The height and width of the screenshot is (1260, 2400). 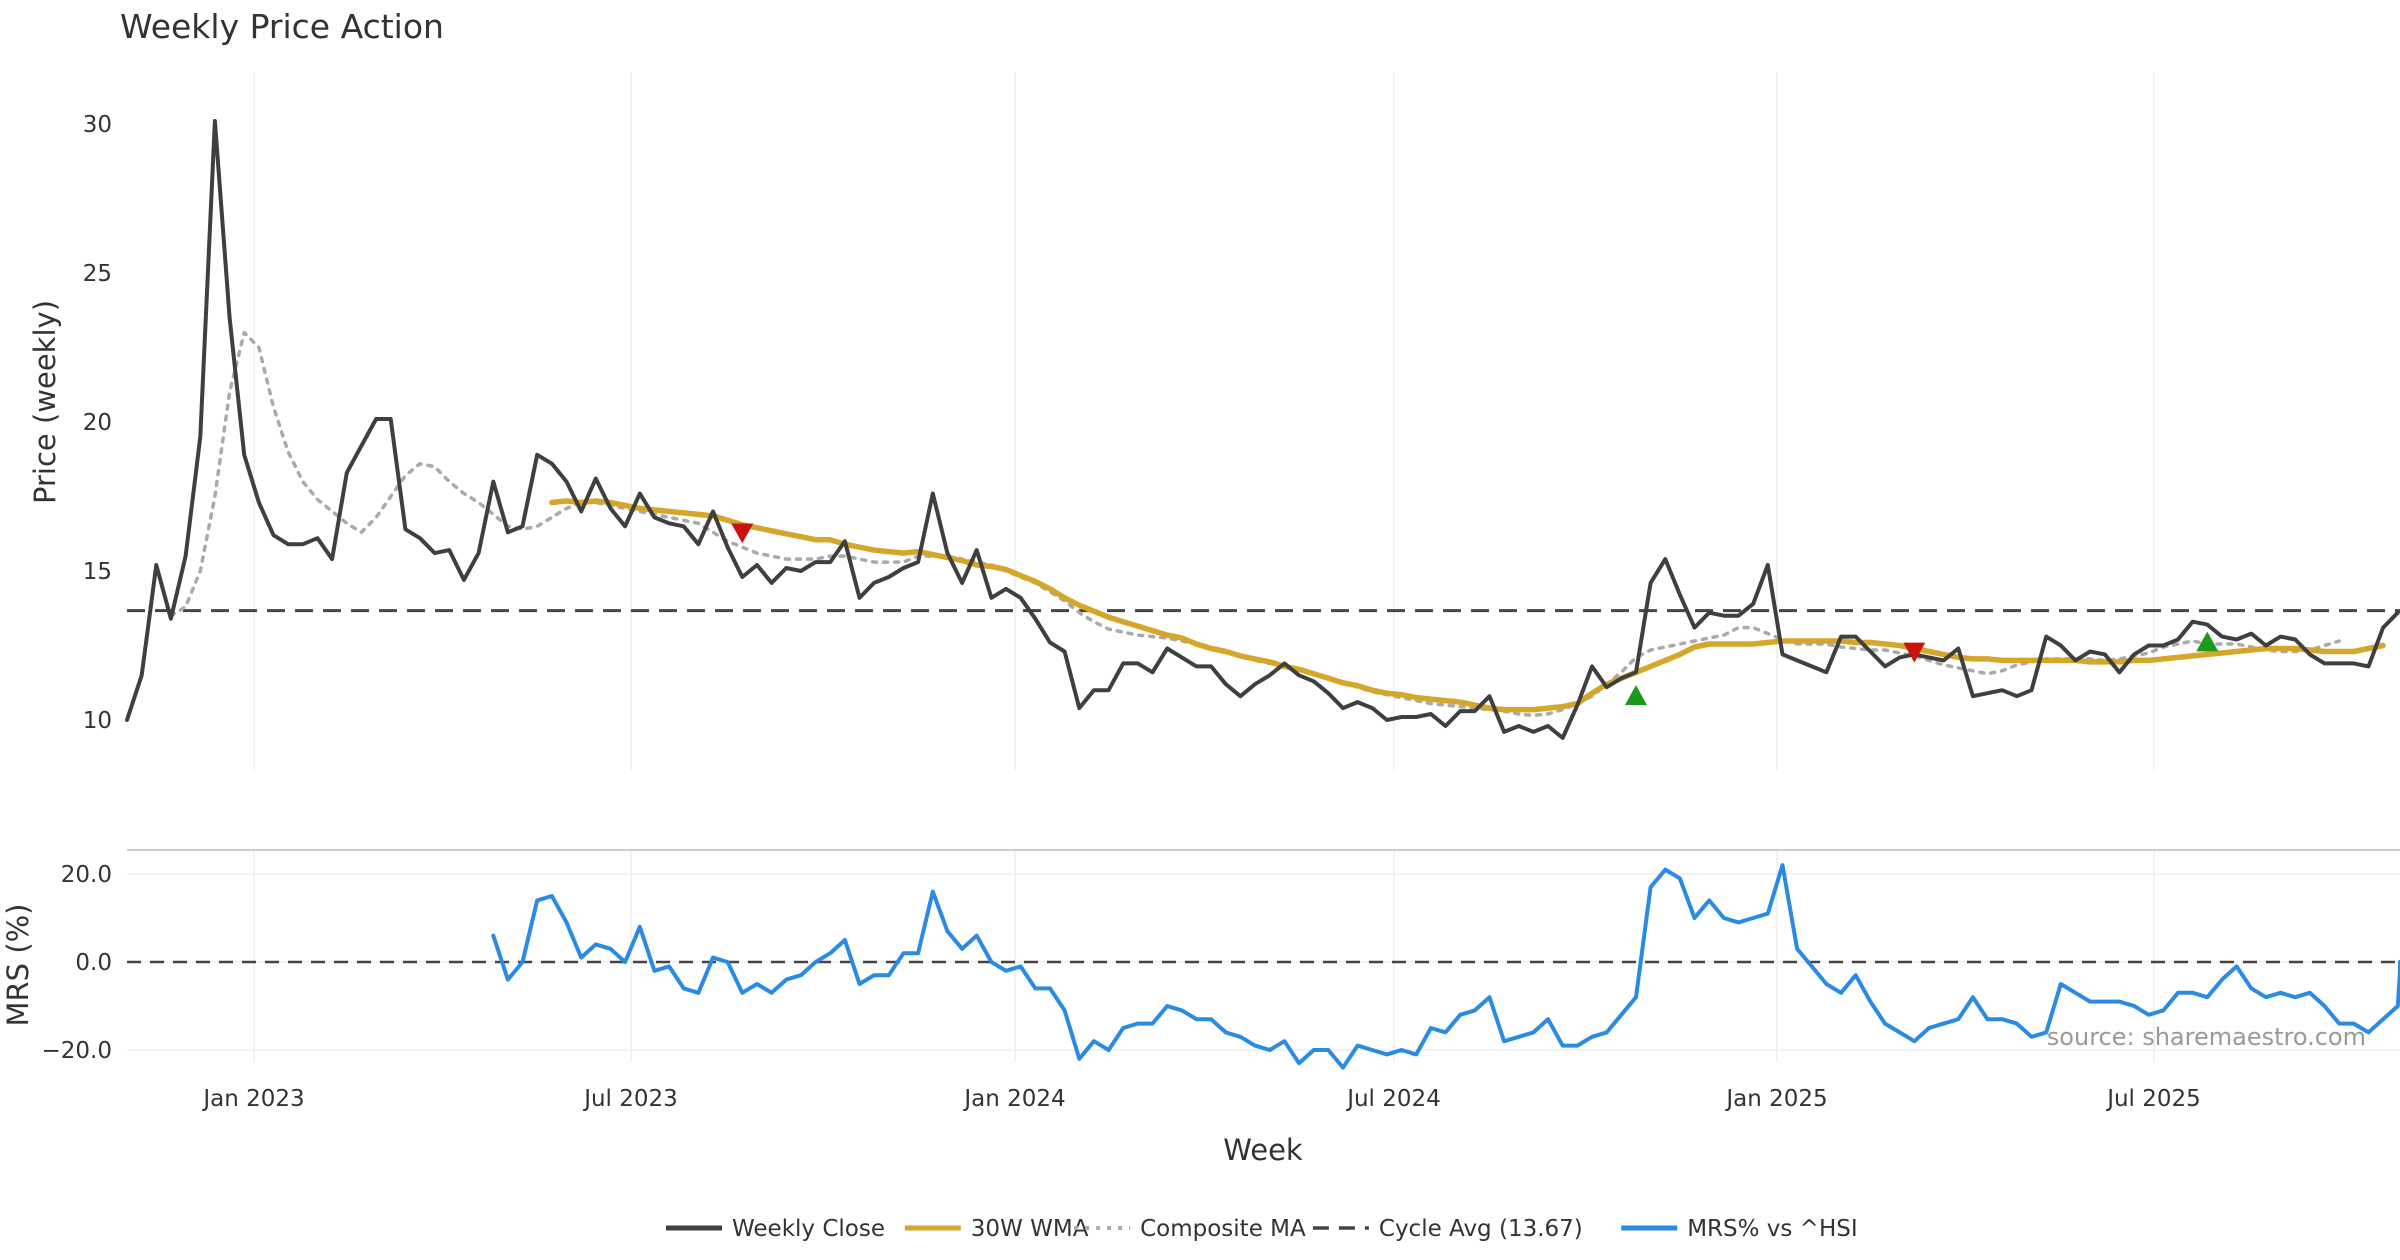 I want to click on legend-item-weekly-close: Weekly Close, so click(x=775, y=1229).